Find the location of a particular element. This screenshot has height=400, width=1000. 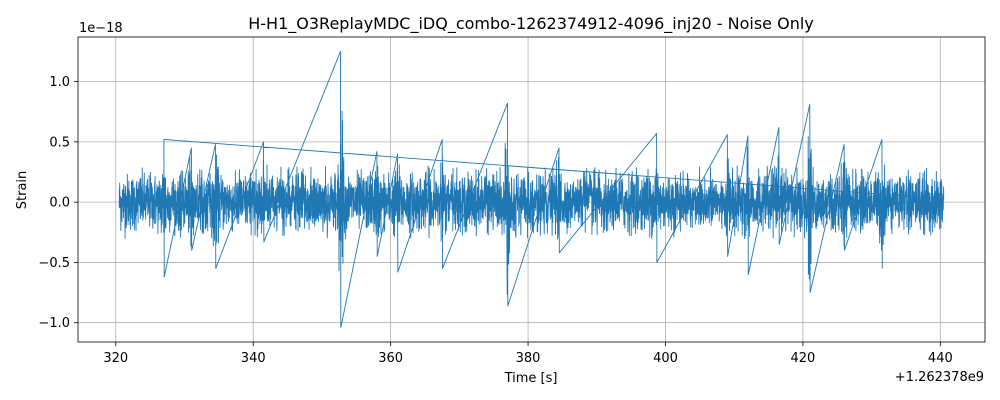

x-tick-label: 380 is located at coordinates (528, 358).